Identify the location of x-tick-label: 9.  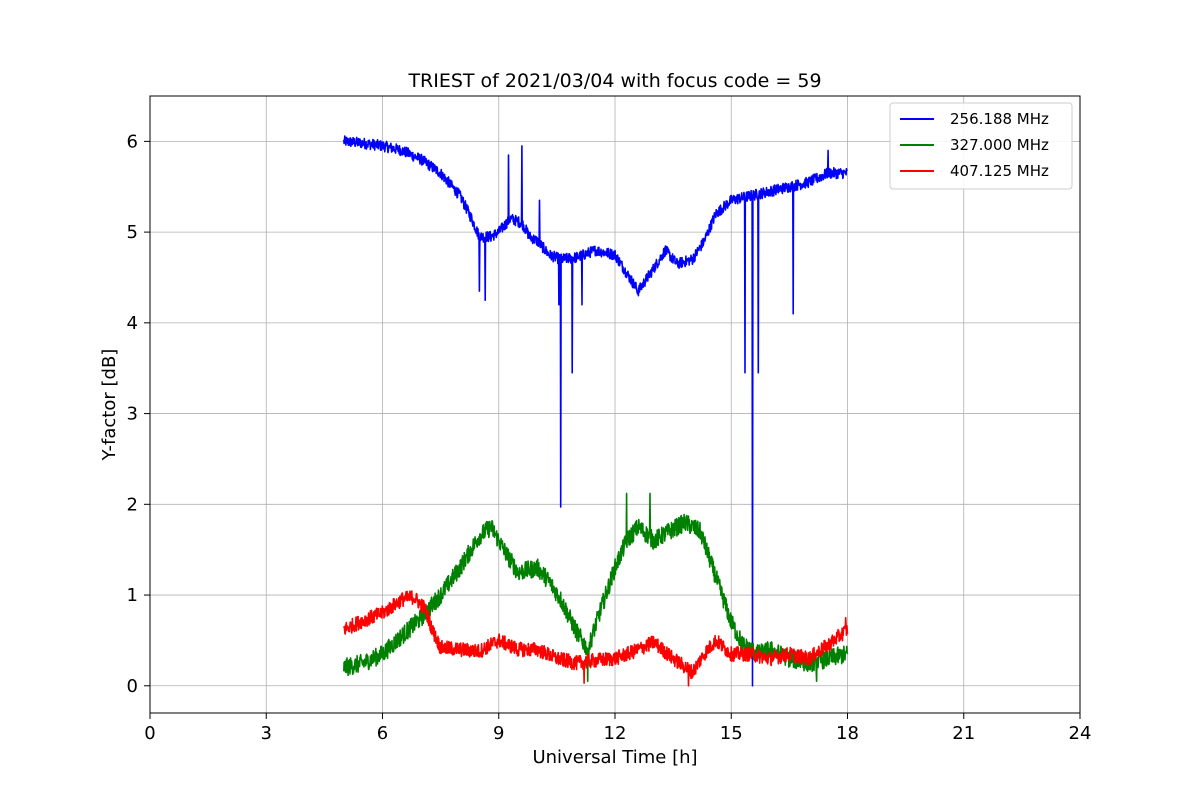
(498, 733).